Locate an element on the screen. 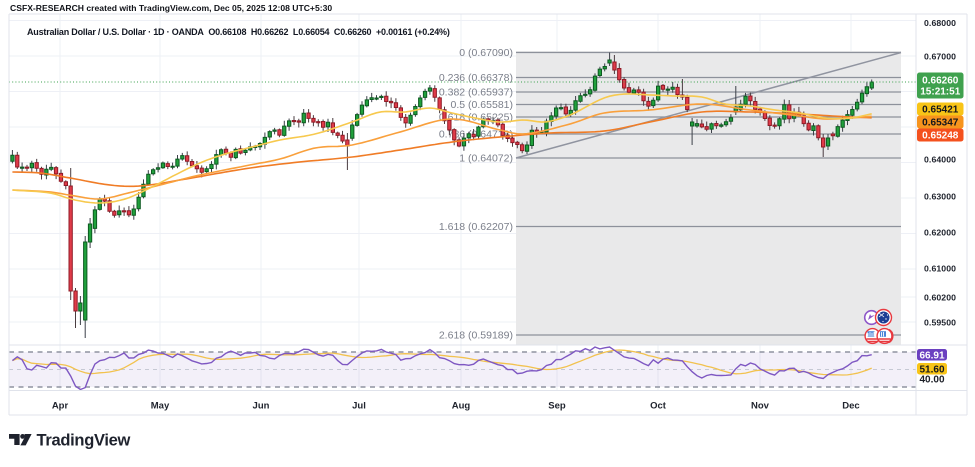 The height and width of the screenshot is (467, 975). svg-text: Dec is located at coordinates (850, 406).